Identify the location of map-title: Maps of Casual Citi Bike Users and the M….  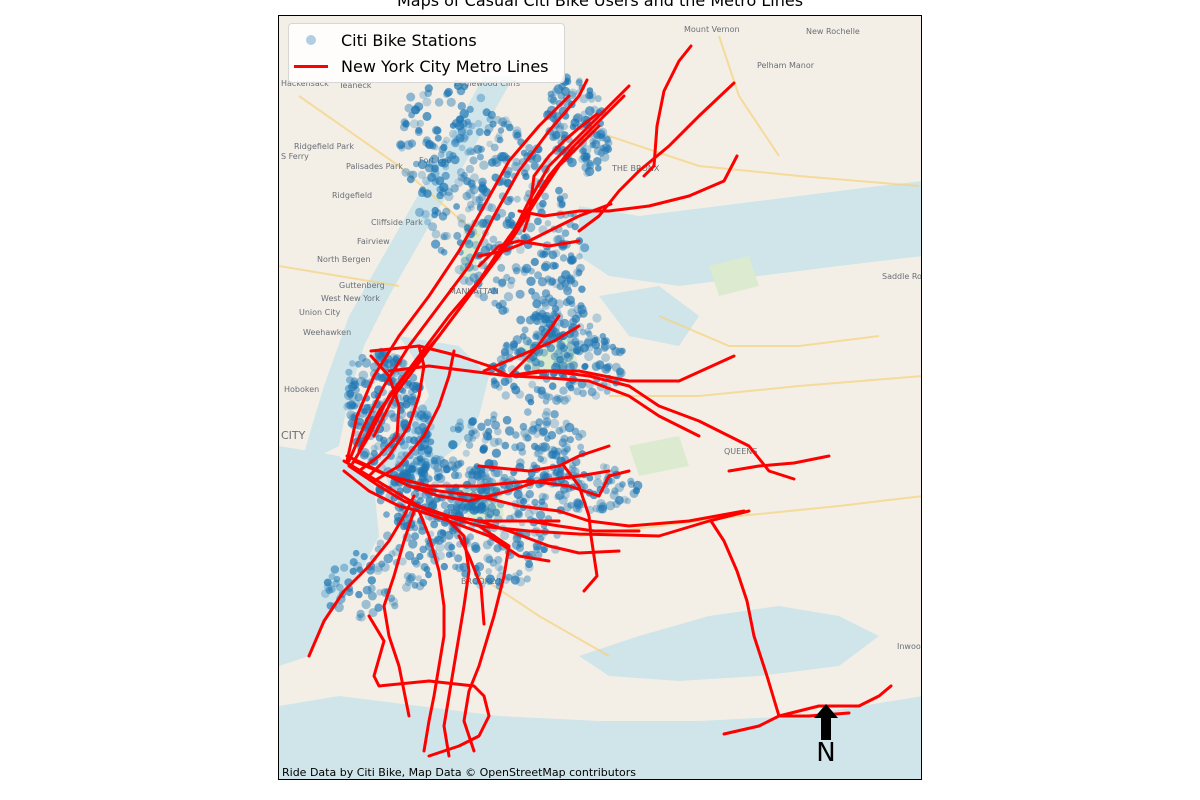
(600, 5).